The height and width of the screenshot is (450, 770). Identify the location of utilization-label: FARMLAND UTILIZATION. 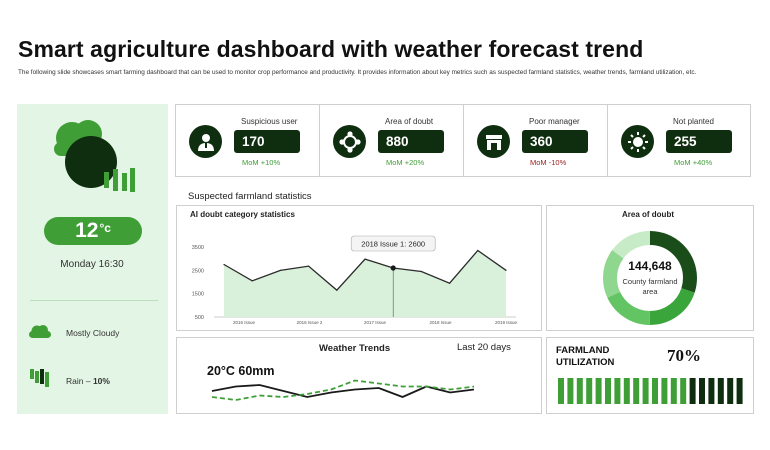
(585, 357).